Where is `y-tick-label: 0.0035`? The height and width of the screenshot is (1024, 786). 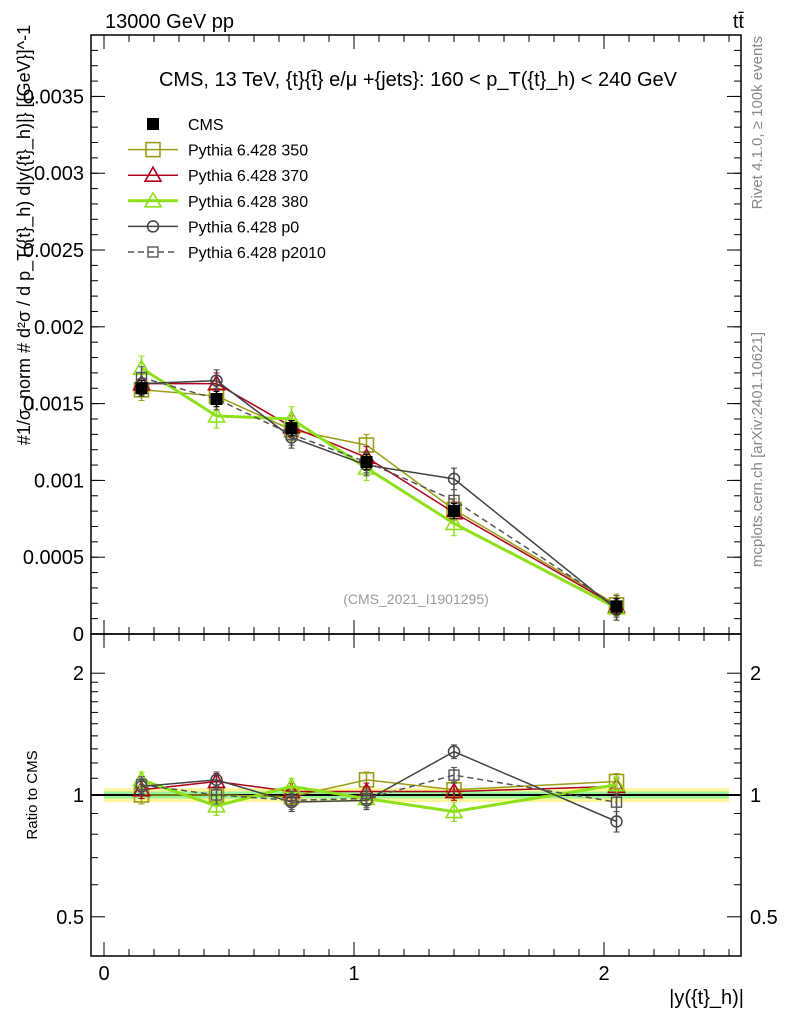 y-tick-label: 0.0035 is located at coordinates (53, 97).